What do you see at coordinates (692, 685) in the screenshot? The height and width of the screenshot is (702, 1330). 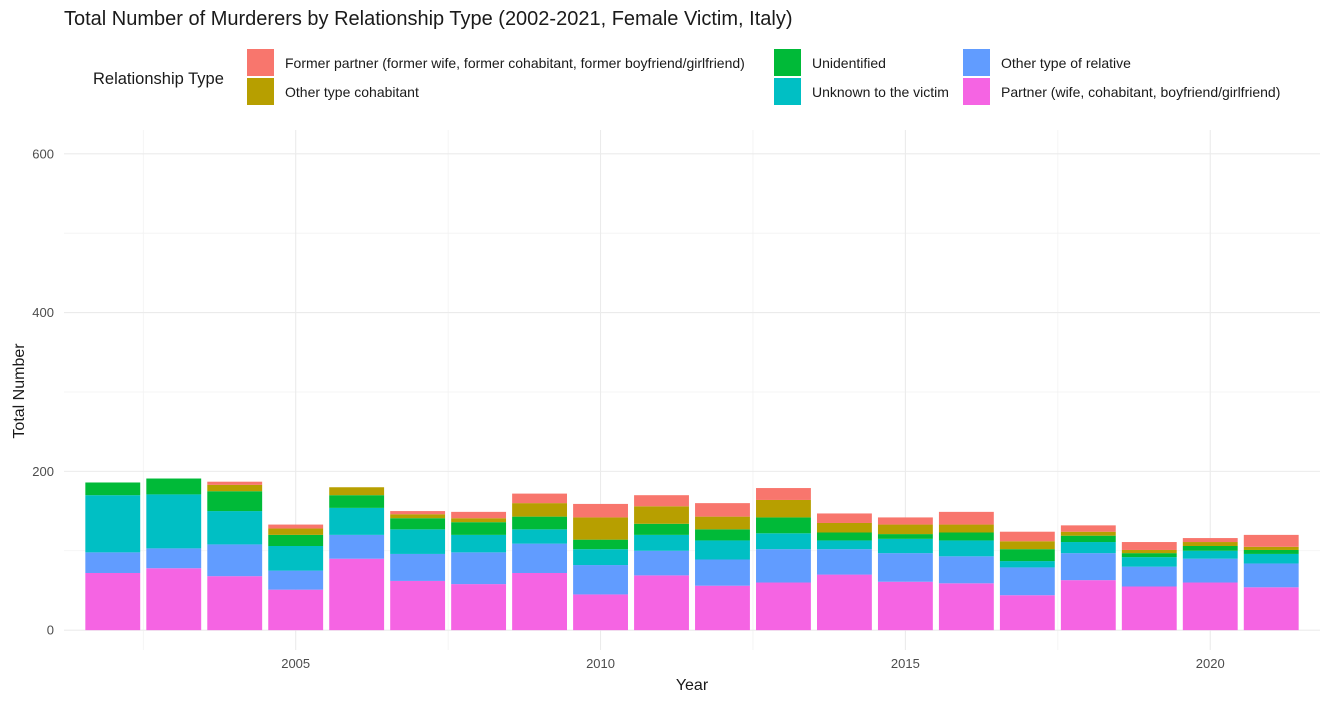 I see `x-axis-title: Year` at bounding box center [692, 685].